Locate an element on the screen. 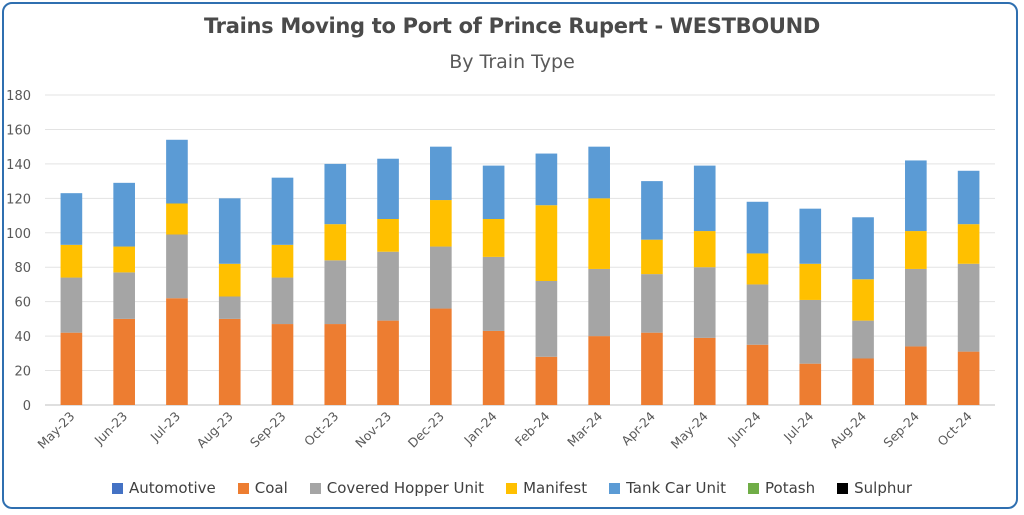 The width and height of the screenshot is (1024, 515). legend-label: Coal is located at coordinates (271, 488).